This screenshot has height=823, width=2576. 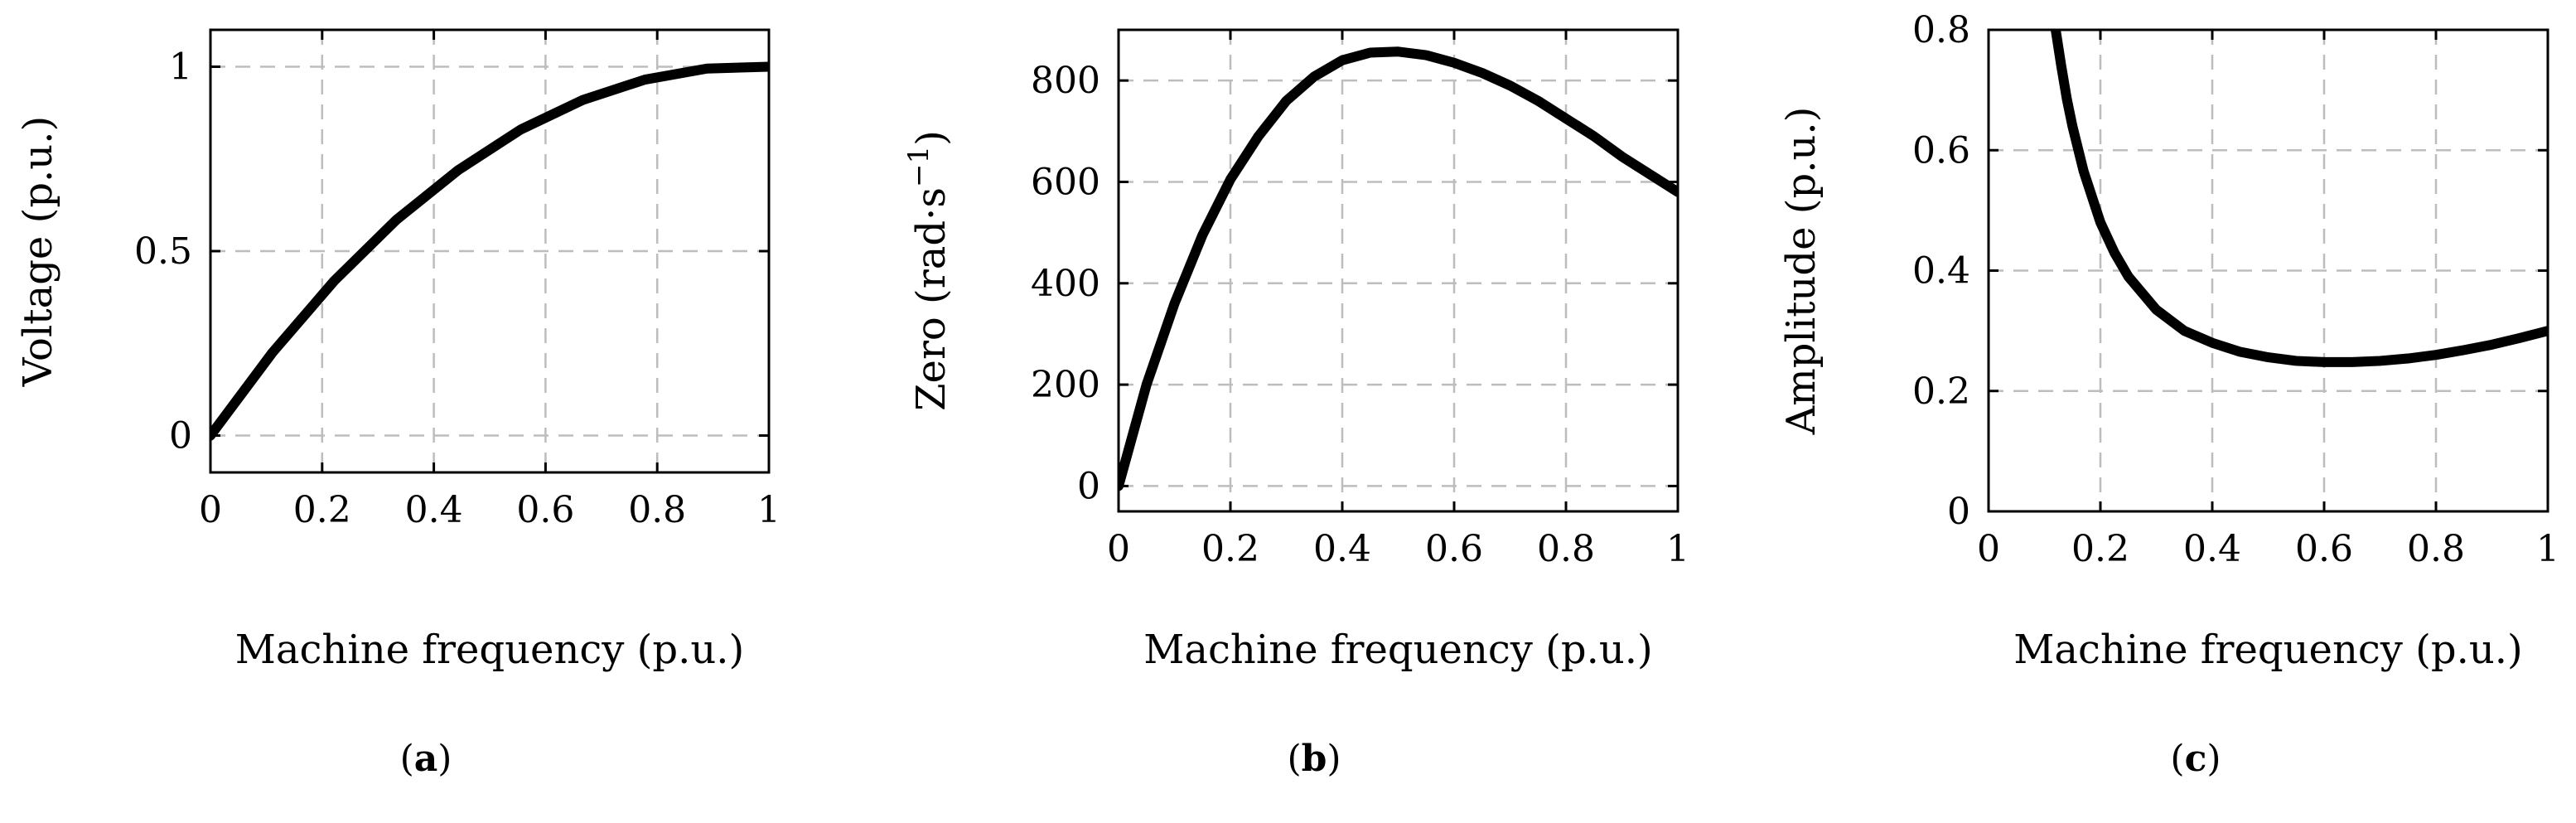 What do you see at coordinates (928, 270) in the screenshot?
I see `y-axis-label: Zero (rad·s−1)` at bounding box center [928, 270].